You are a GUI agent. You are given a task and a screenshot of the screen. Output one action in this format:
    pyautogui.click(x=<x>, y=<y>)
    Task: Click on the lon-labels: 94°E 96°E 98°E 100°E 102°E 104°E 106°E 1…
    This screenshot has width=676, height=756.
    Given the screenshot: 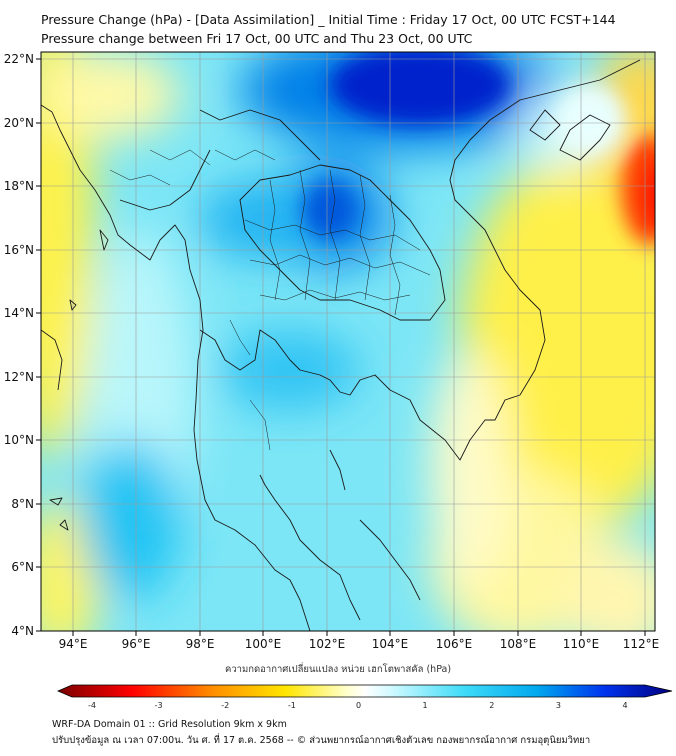 What is the action you would take?
    pyautogui.click(x=359, y=644)
    